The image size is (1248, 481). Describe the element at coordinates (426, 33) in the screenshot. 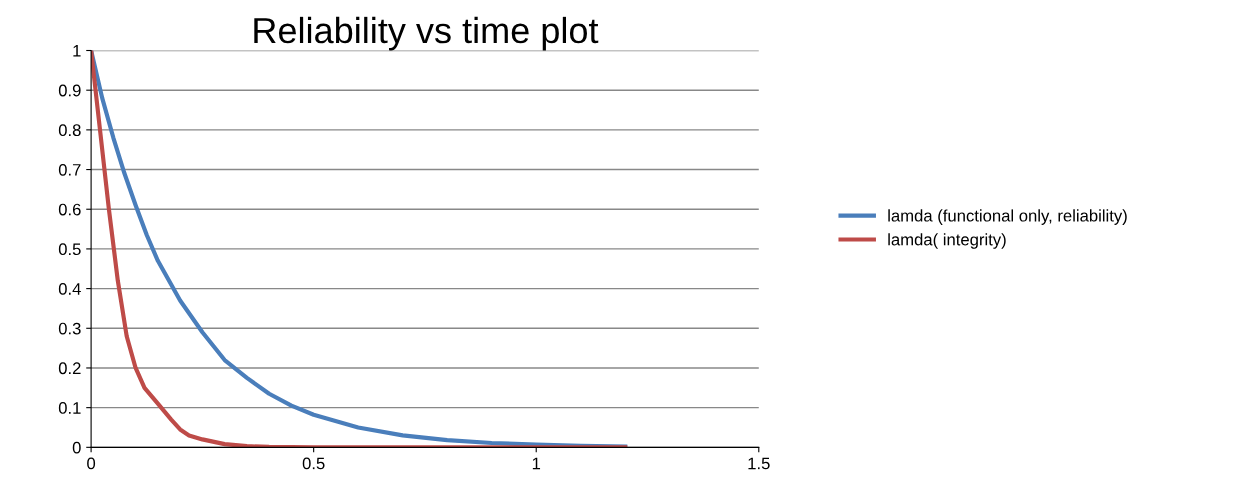

I see `chart-title: Reliability vs time plot` at that location.